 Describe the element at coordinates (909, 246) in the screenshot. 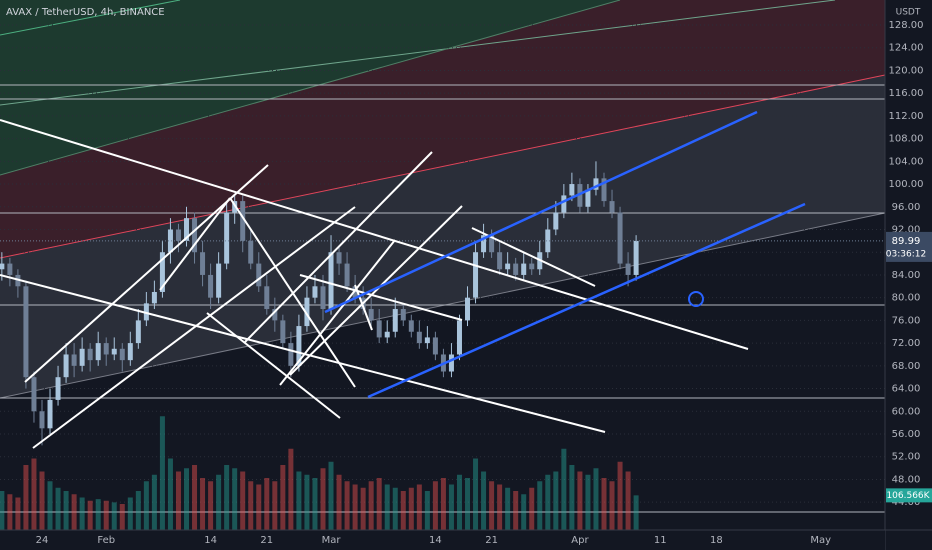

I see `last-price-box` at that location.